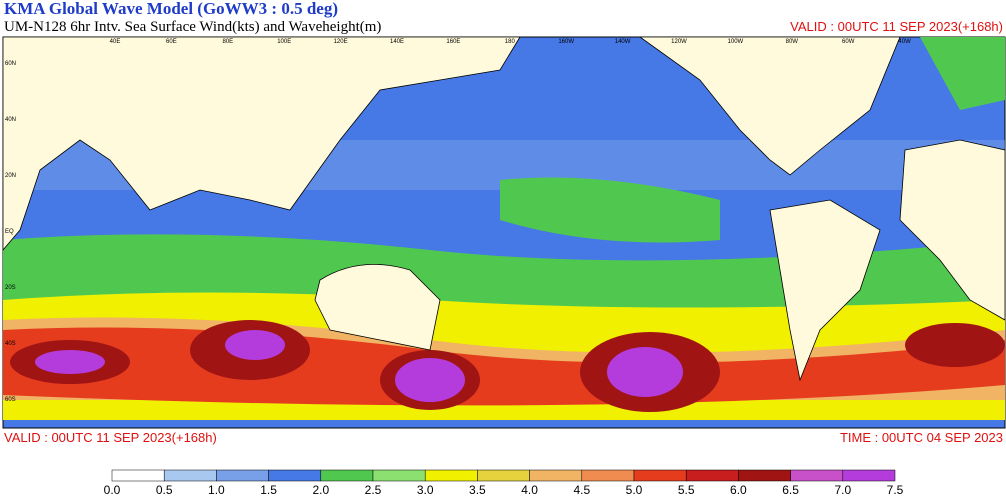  Describe the element at coordinates (736, 42) in the screenshot. I see `lon-label: 100W` at that location.